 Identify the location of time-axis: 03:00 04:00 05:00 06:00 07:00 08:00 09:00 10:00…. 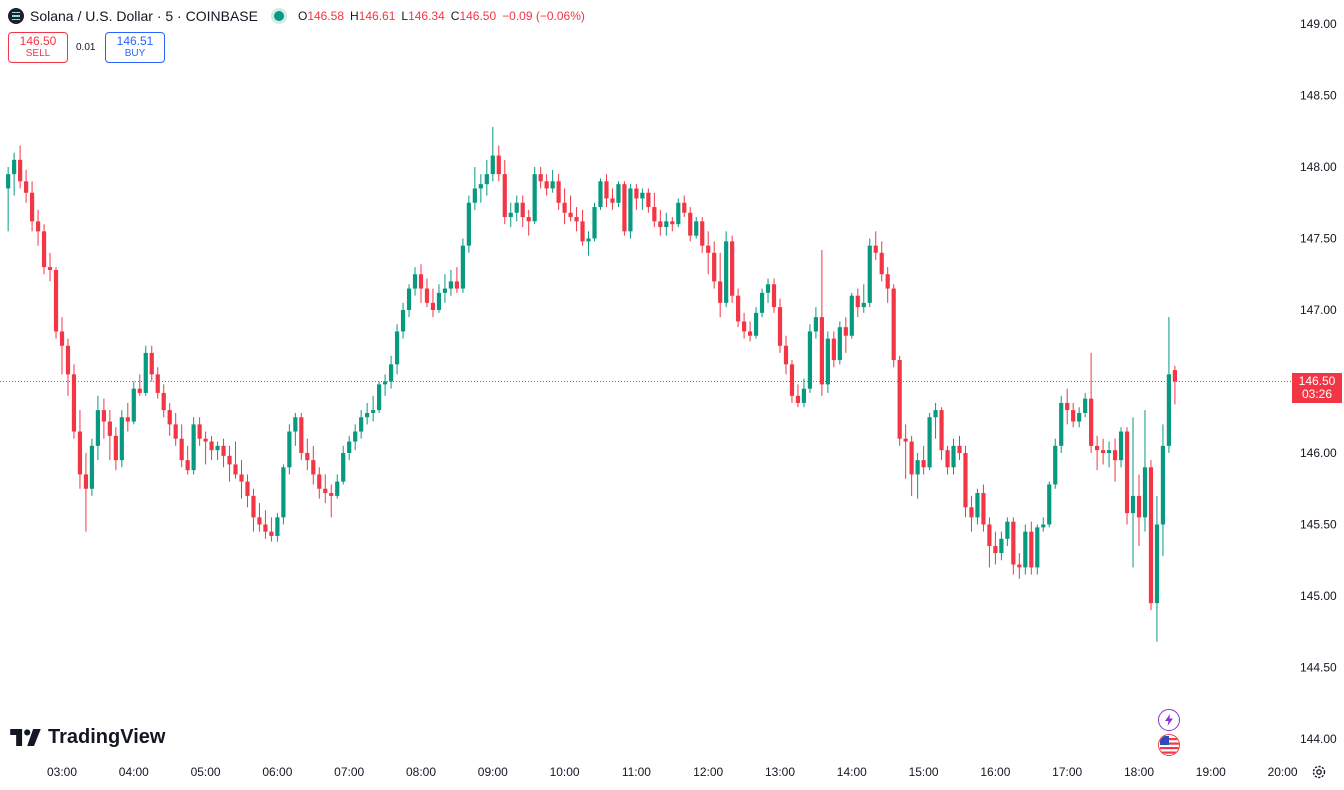
(672, 772).